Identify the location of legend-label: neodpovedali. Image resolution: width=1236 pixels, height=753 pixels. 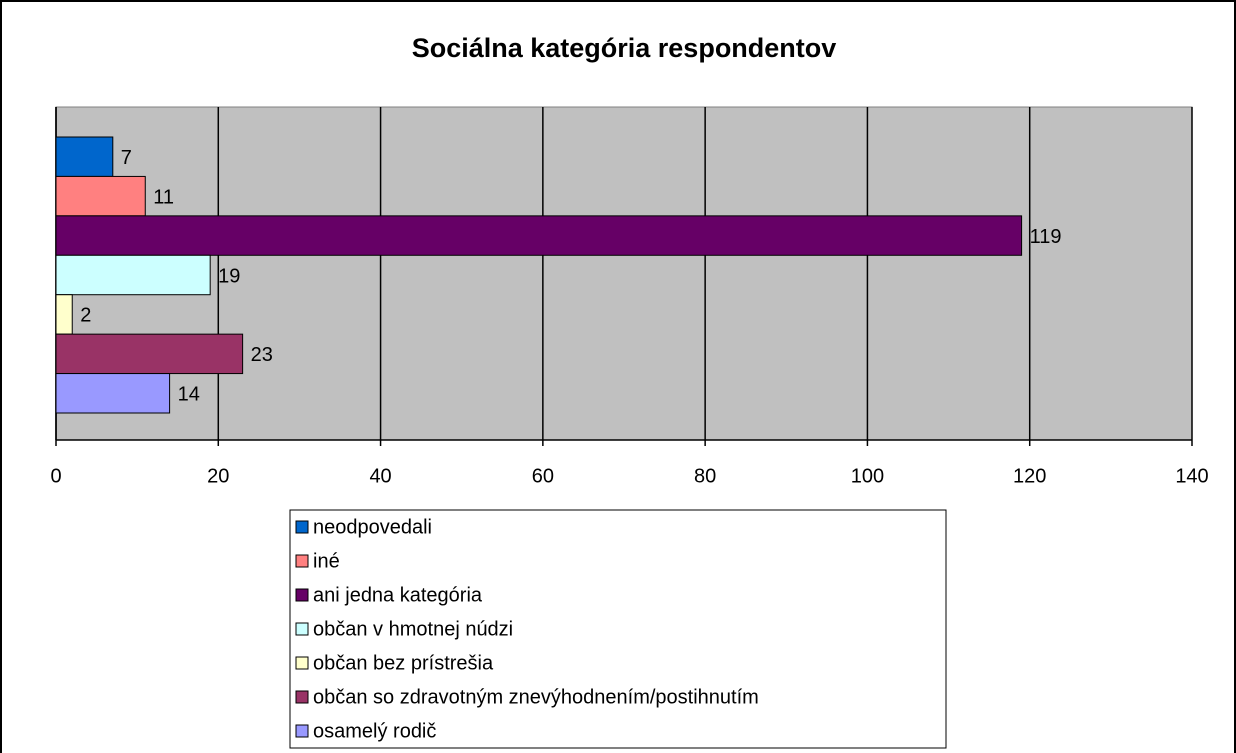
(372, 527).